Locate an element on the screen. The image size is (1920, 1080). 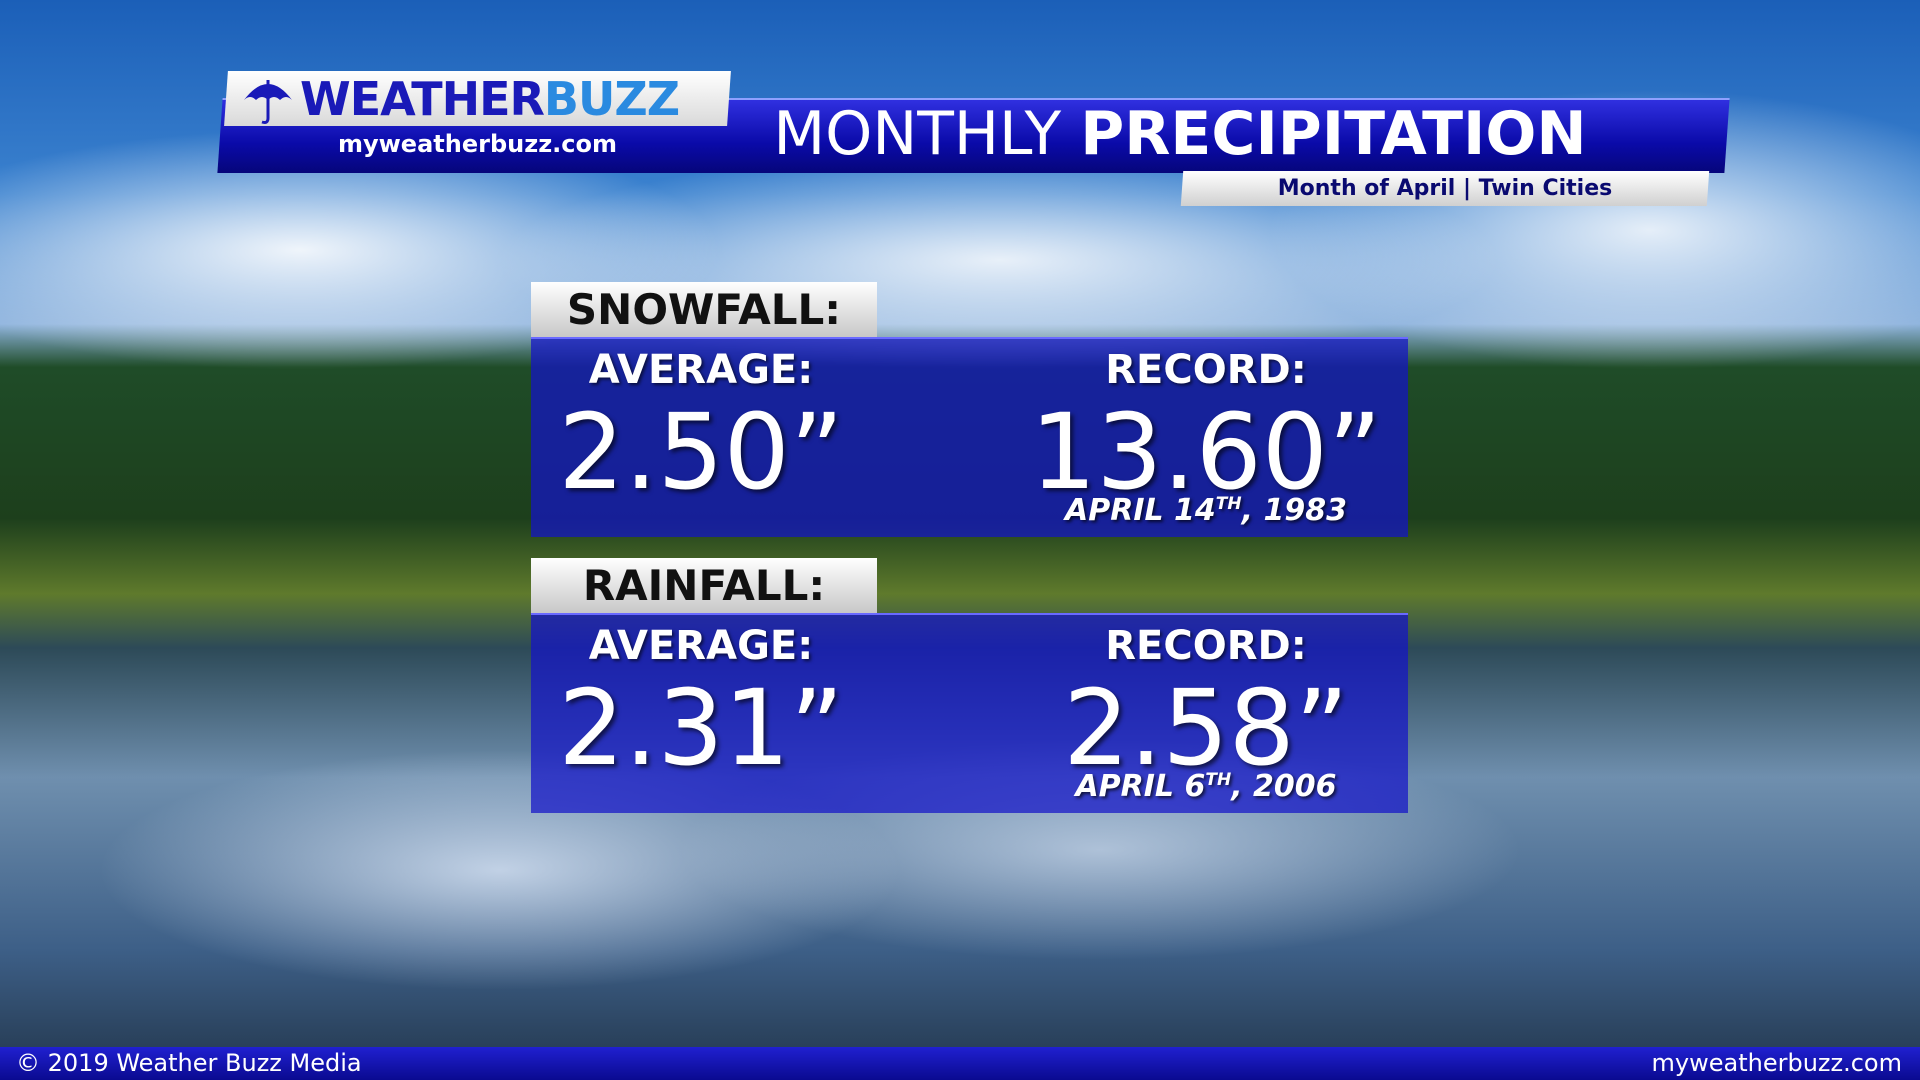
panel-heading: RAINFALL: is located at coordinates (704, 585).